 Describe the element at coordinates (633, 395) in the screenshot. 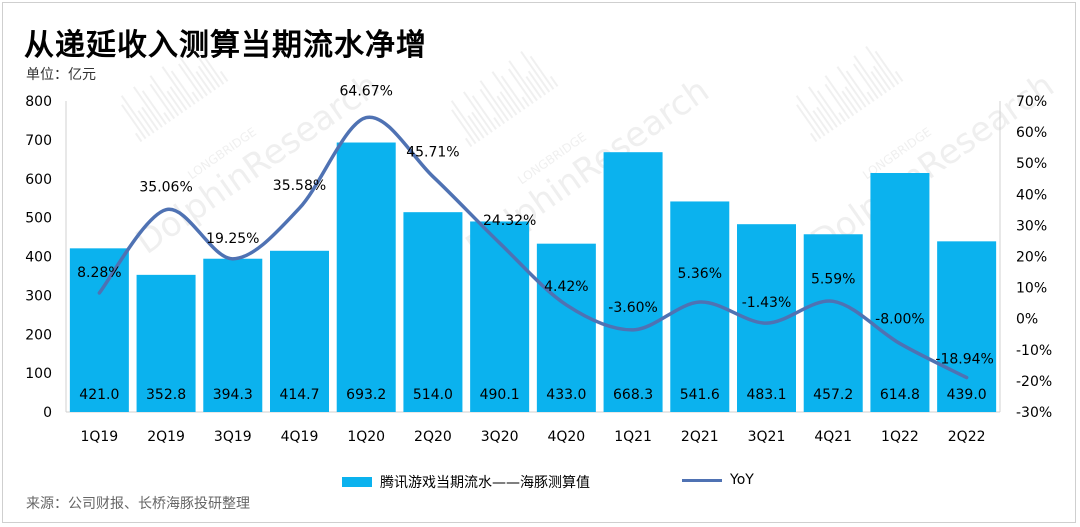

I see `bar-value-label: 668.3` at that location.